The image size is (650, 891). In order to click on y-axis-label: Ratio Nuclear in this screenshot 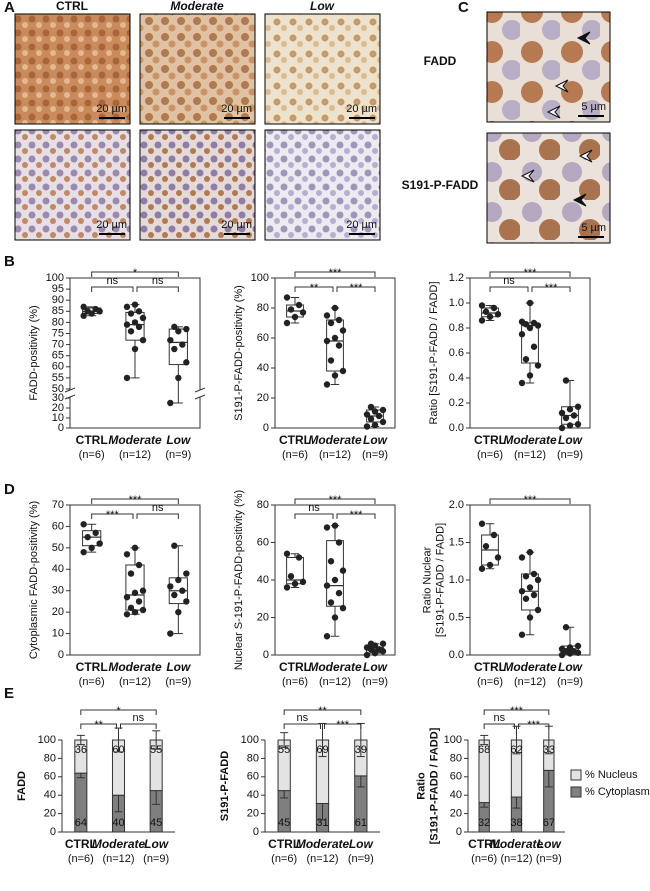, I will do `click(427, 579)`.